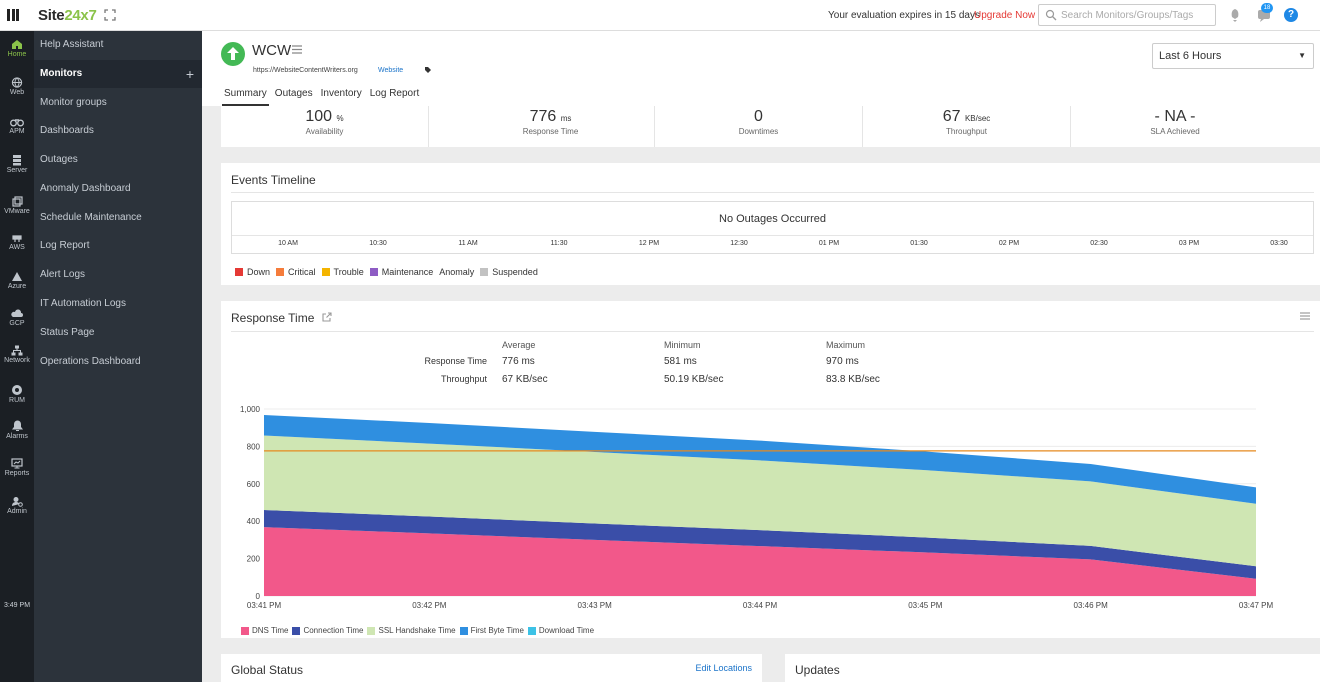 This screenshot has width=1320, height=682. Describe the element at coordinates (723, 668) in the screenshot. I see `edit-locations-link: Edit Locations` at that location.